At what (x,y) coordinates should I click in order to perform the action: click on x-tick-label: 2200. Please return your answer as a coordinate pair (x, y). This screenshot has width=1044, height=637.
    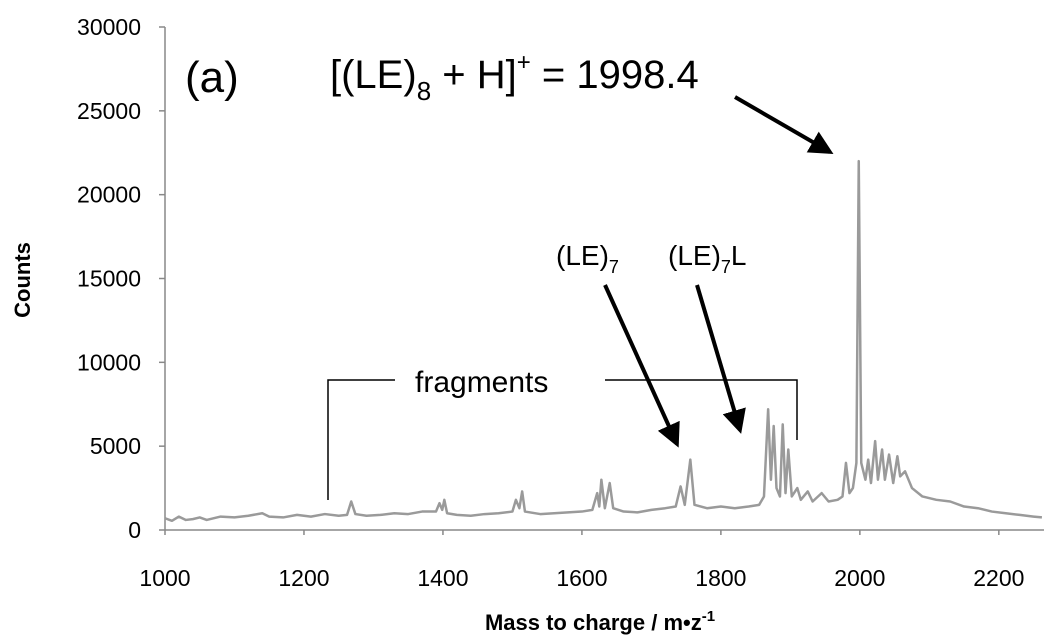
    Looking at the image, I should click on (998, 578).